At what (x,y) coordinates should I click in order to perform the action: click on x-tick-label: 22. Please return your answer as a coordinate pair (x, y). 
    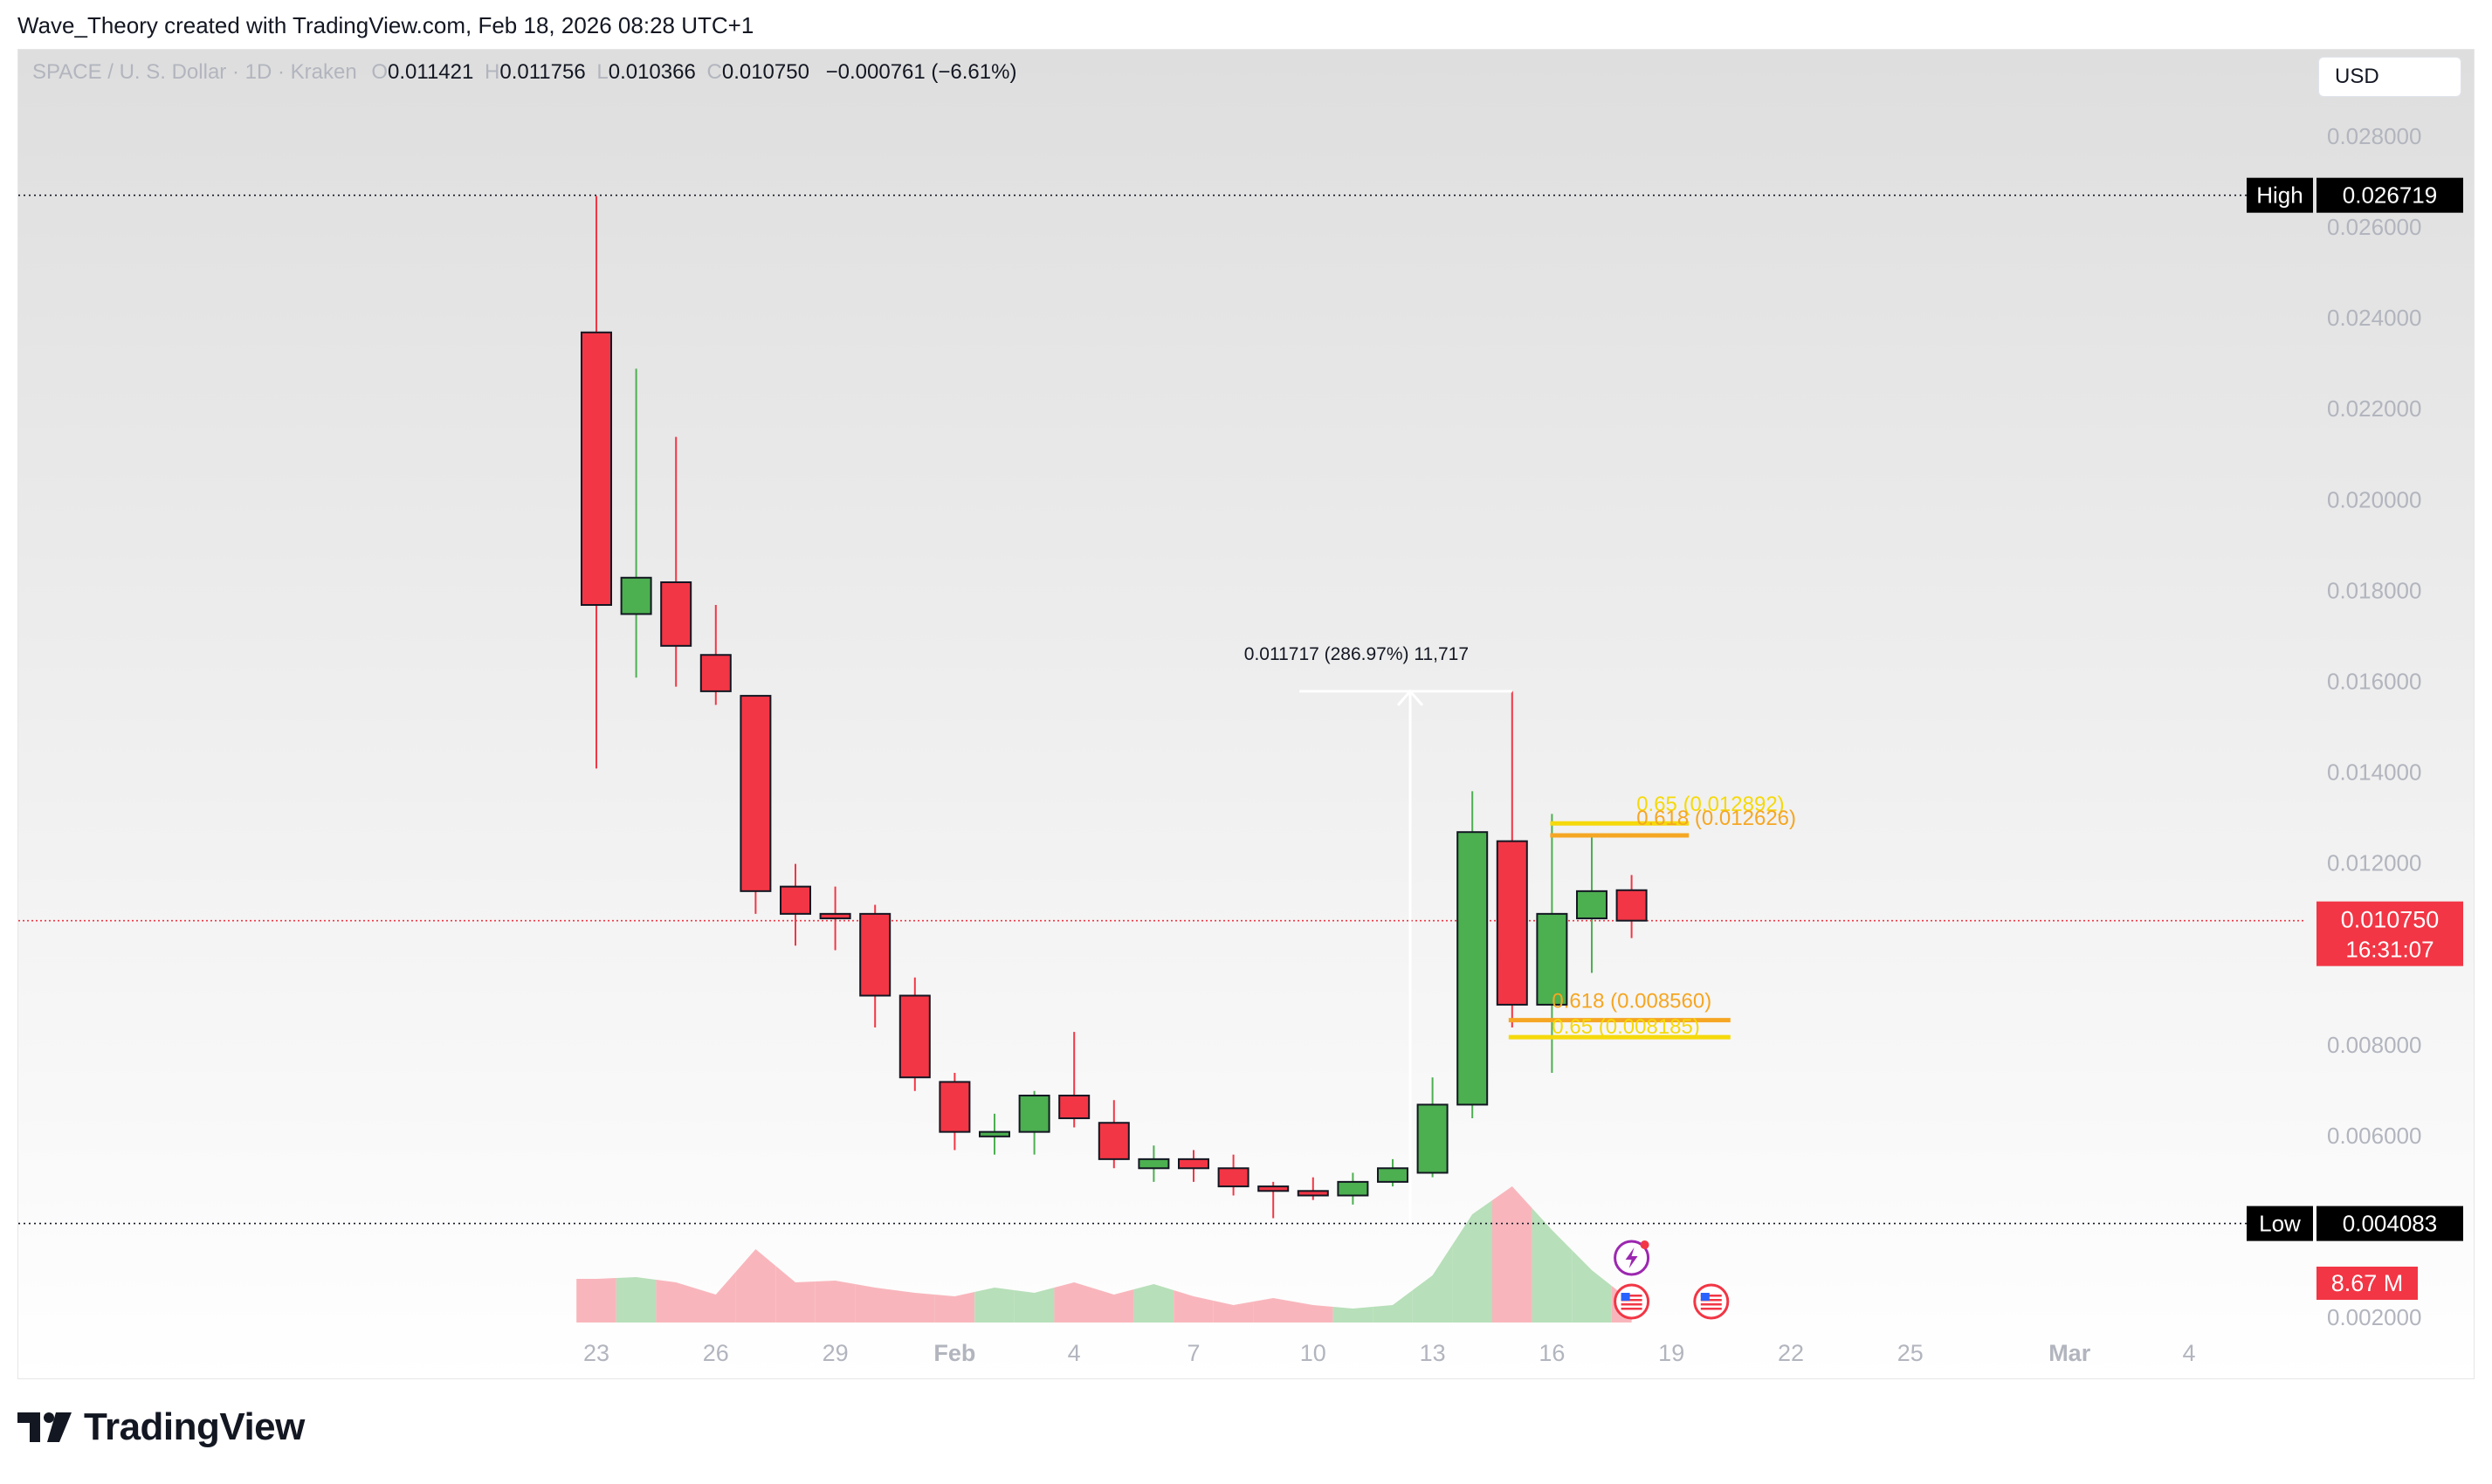
    Looking at the image, I should click on (1791, 1353).